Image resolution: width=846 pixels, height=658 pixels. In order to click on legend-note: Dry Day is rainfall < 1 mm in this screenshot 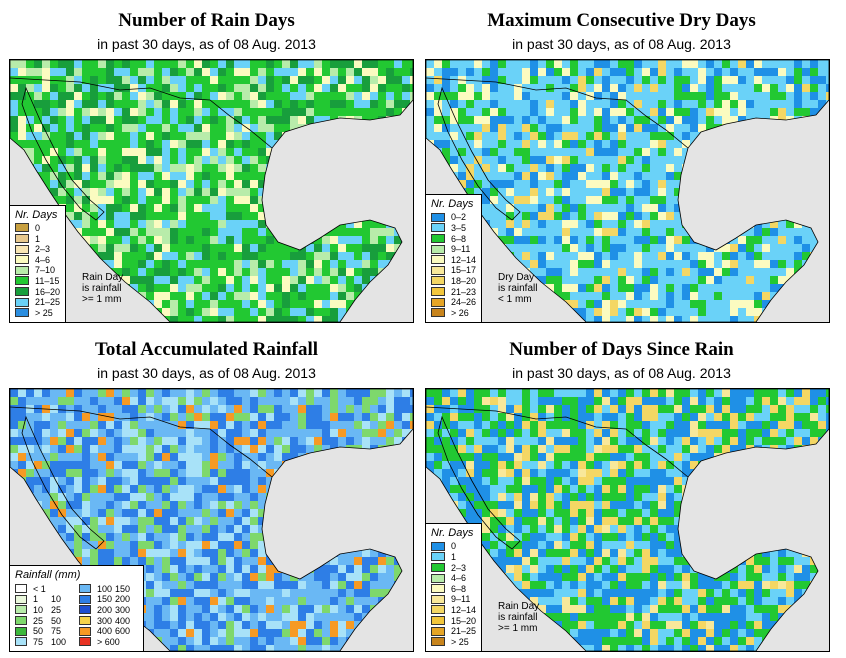, I will do `click(517, 288)`.